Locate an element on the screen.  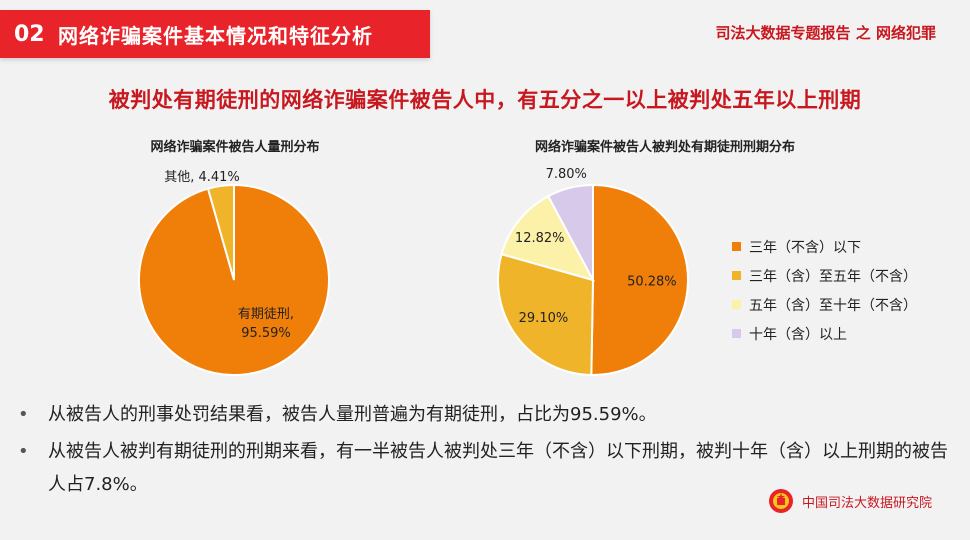
bullet-item: • 从被告人的刑事处罚结果看，被告人量刑普遍为有期徒刑，占比为95.59%。 is located at coordinates (483, 414).